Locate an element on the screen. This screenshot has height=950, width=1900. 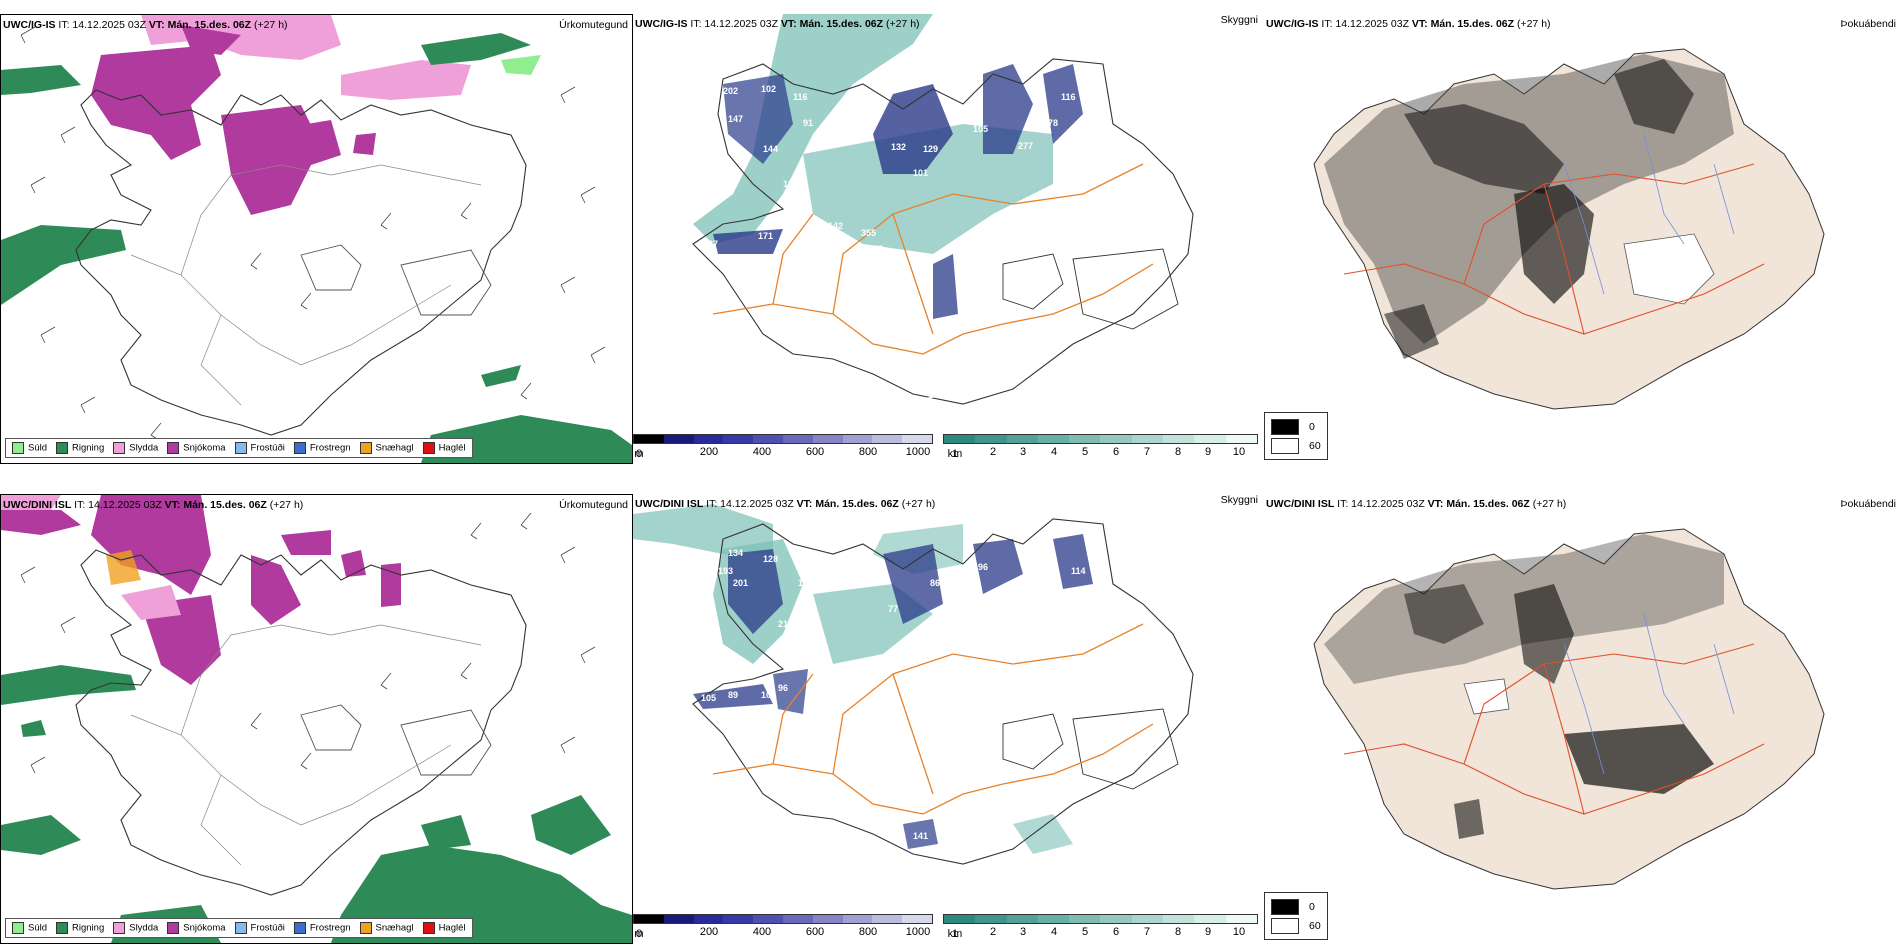
legend-drizzle: Súld is located at coordinates (29, 448).